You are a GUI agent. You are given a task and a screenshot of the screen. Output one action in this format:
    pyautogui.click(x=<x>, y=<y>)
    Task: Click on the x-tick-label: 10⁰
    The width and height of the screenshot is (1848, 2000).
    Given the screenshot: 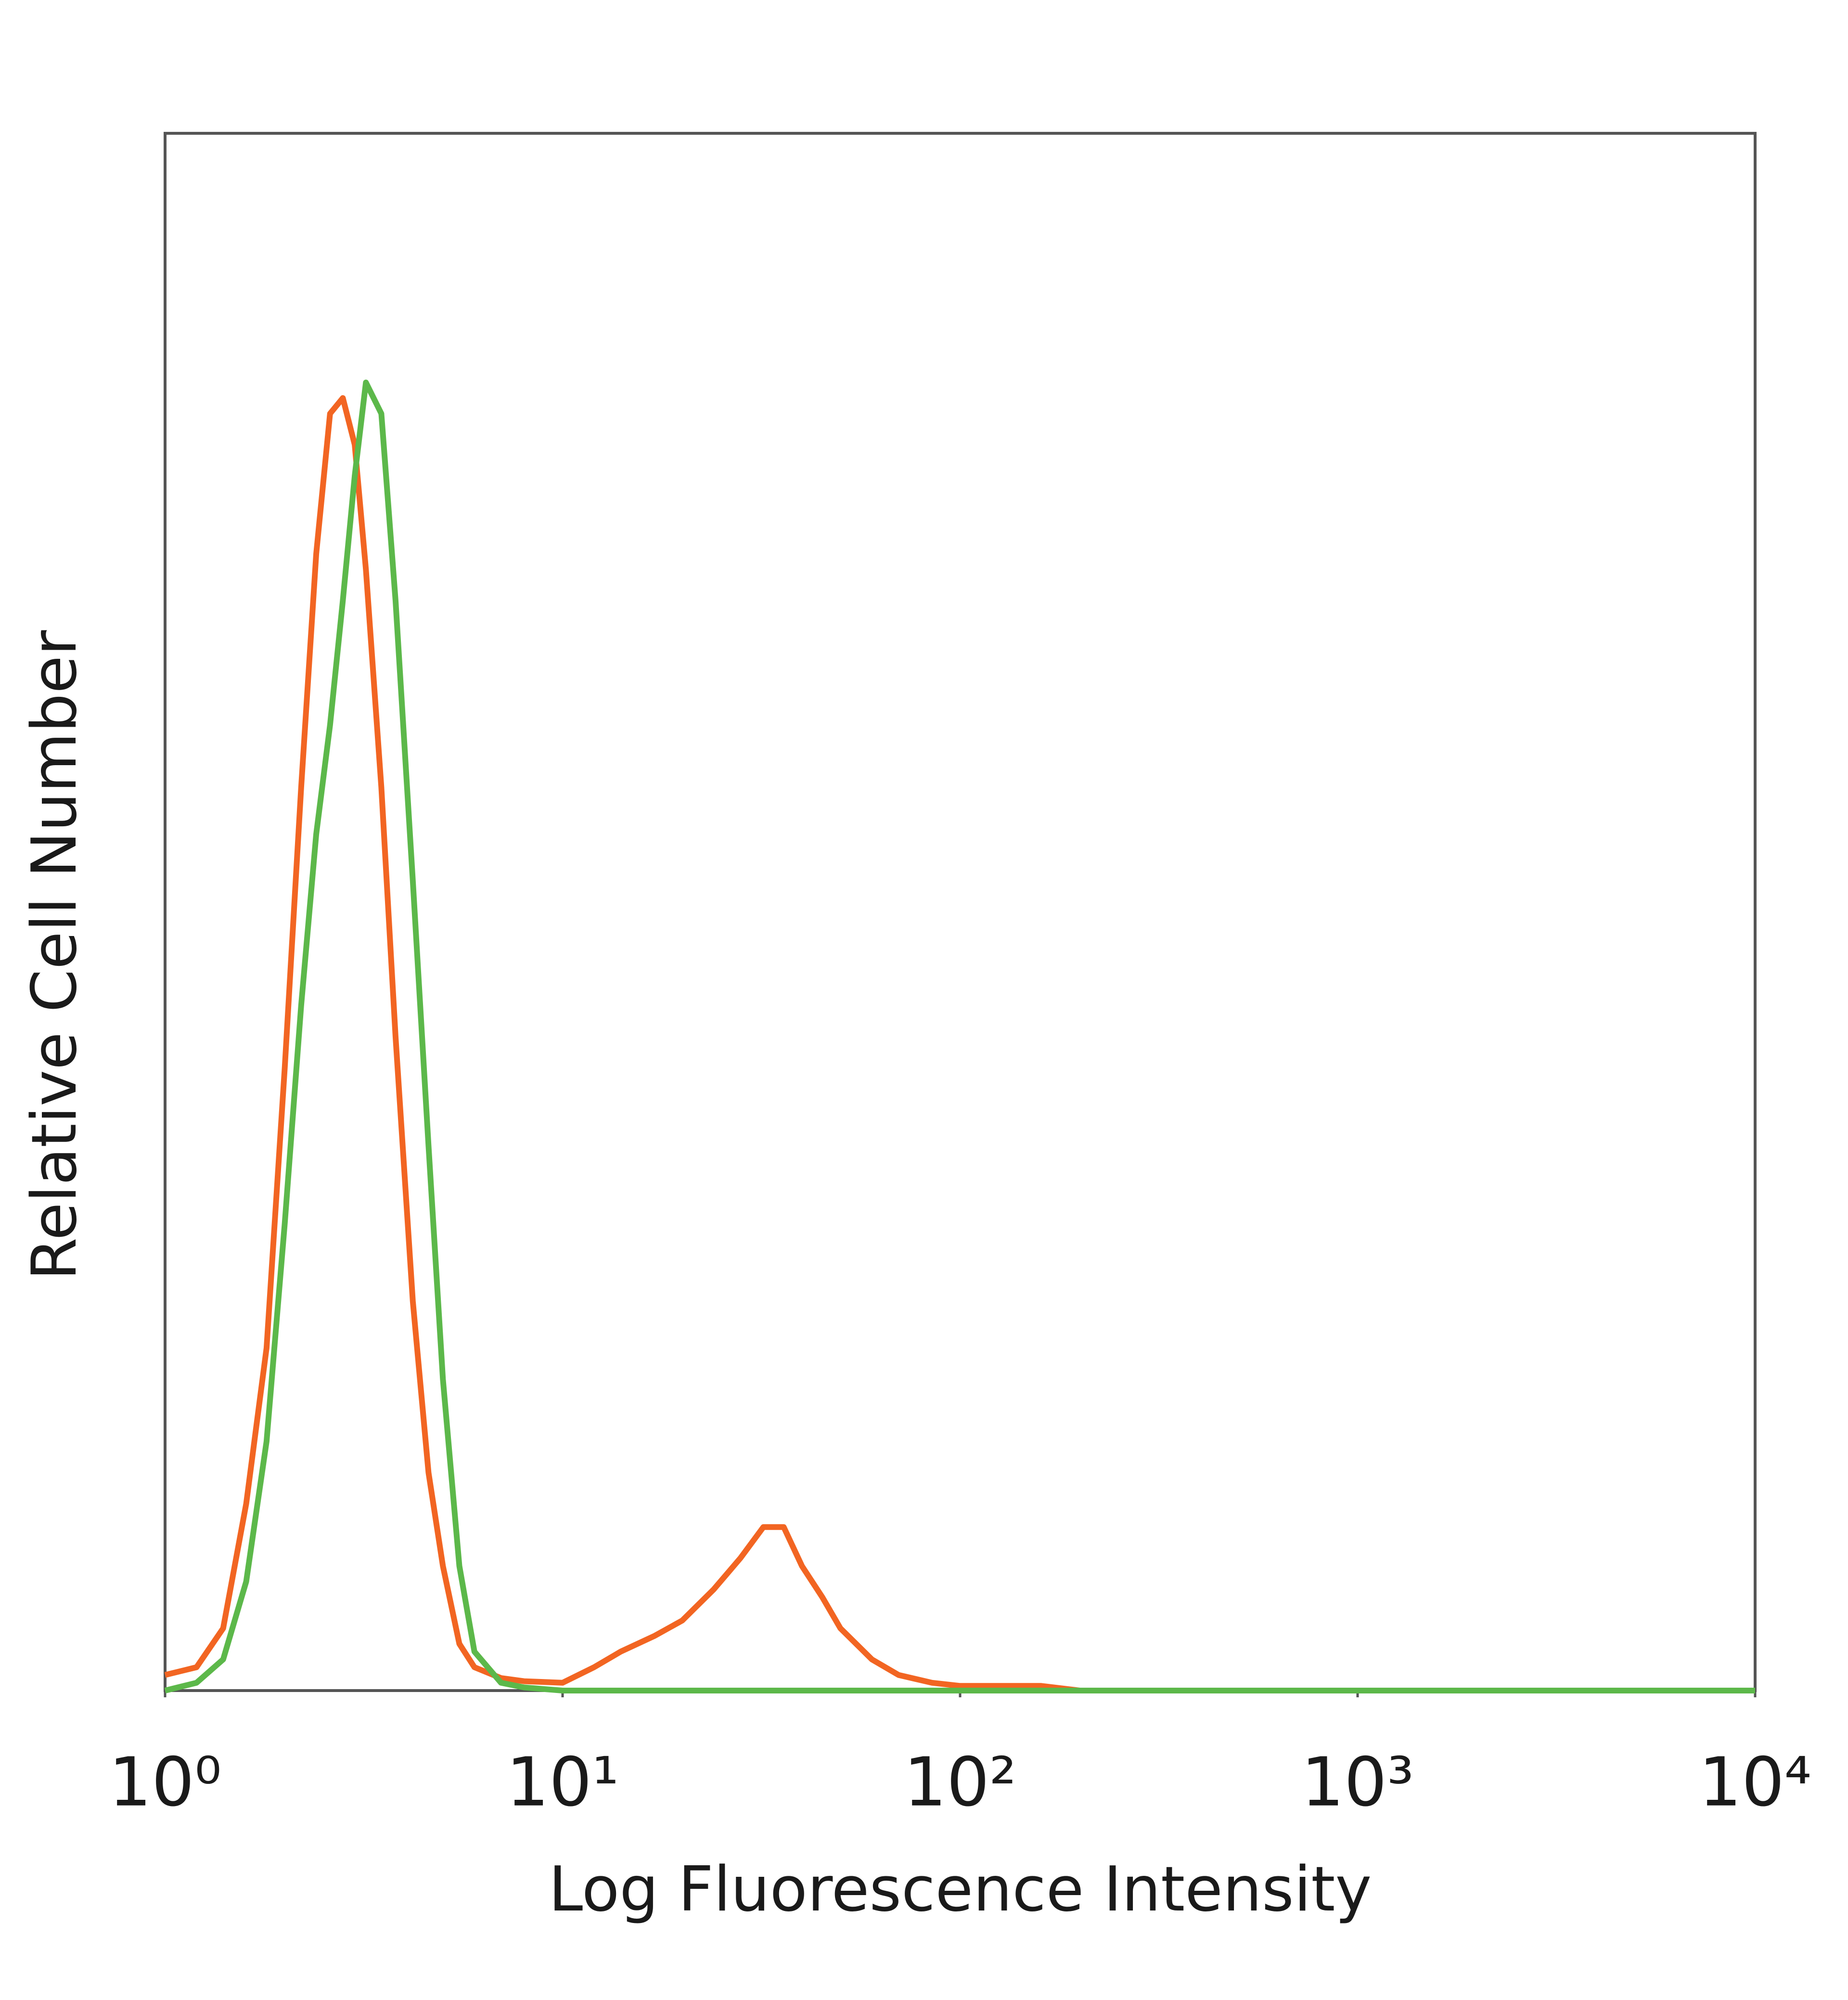 What is the action you would take?
    pyautogui.click(x=165, y=1783)
    